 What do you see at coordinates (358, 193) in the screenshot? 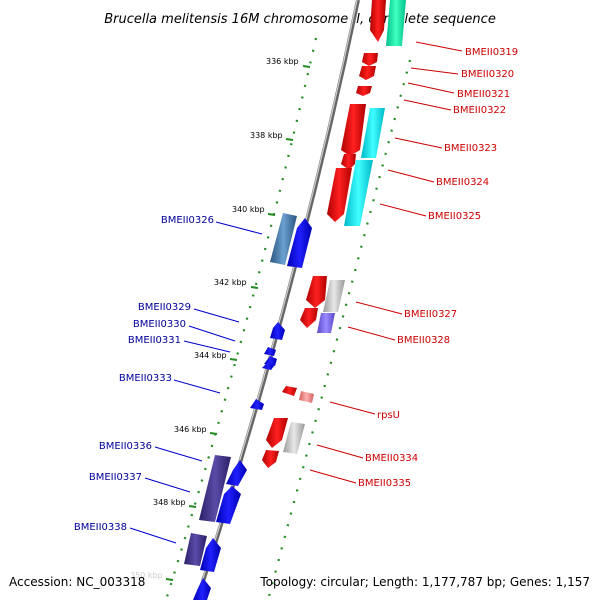
I see `gene-BMEII0325-cds` at bounding box center [358, 193].